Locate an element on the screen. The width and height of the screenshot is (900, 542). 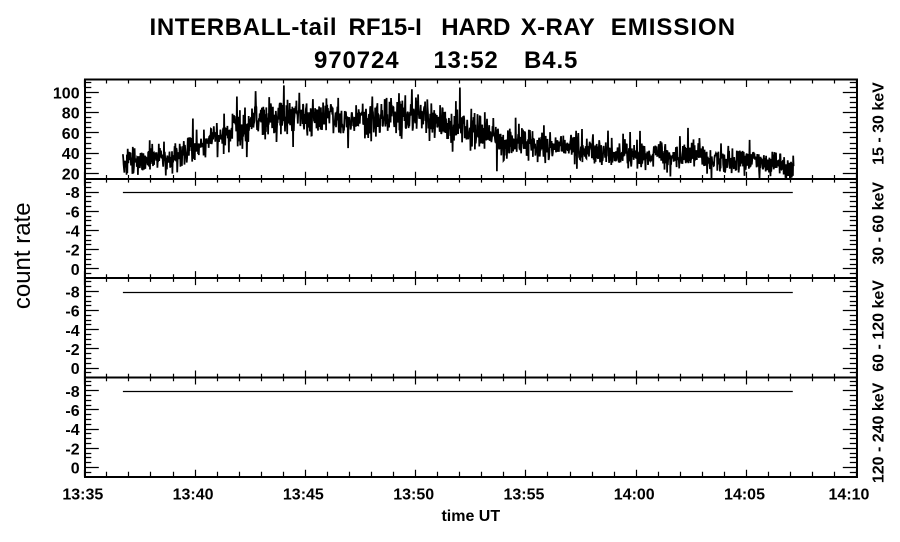
svg-text: RF15-I is located at coordinates (385, 27).